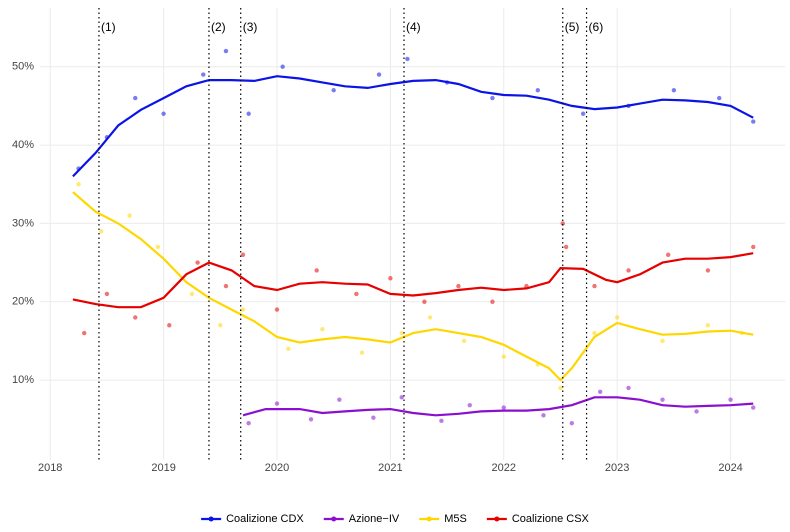 The height and width of the screenshot is (532, 790). What do you see at coordinates (413, 27) in the screenshot?
I see `event-label: (4)` at bounding box center [413, 27].